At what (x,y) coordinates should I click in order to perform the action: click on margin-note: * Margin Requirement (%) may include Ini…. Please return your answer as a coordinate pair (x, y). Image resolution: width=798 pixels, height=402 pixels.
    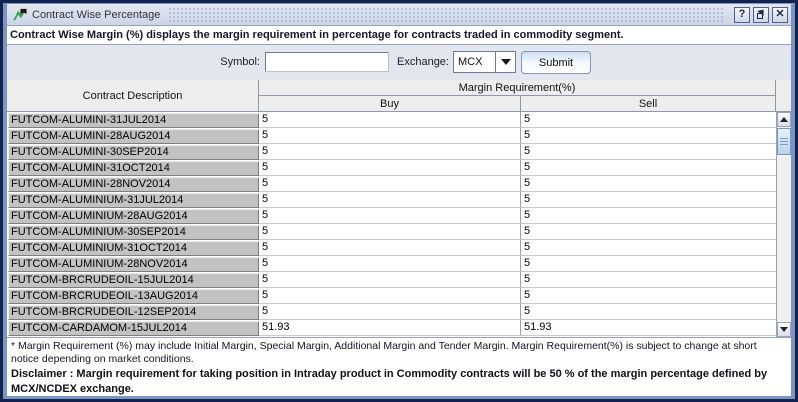
    Looking at the image, I should click on (384, 352).